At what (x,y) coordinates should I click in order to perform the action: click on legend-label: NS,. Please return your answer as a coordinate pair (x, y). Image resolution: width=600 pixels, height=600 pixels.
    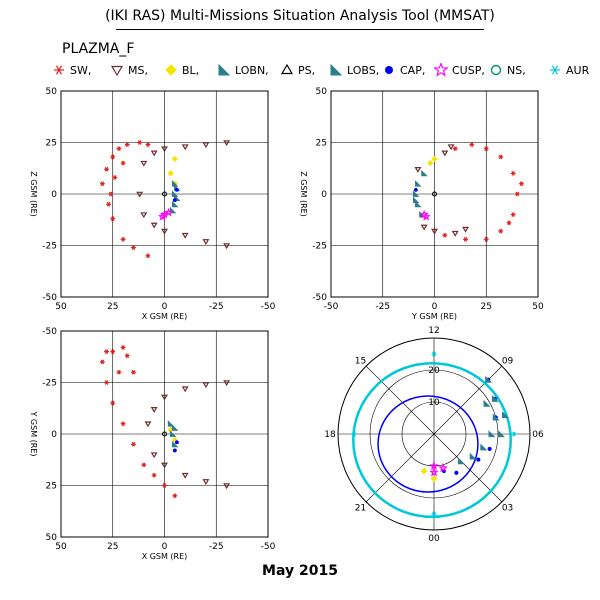
    Looking at the image, I should click on (516, 70).